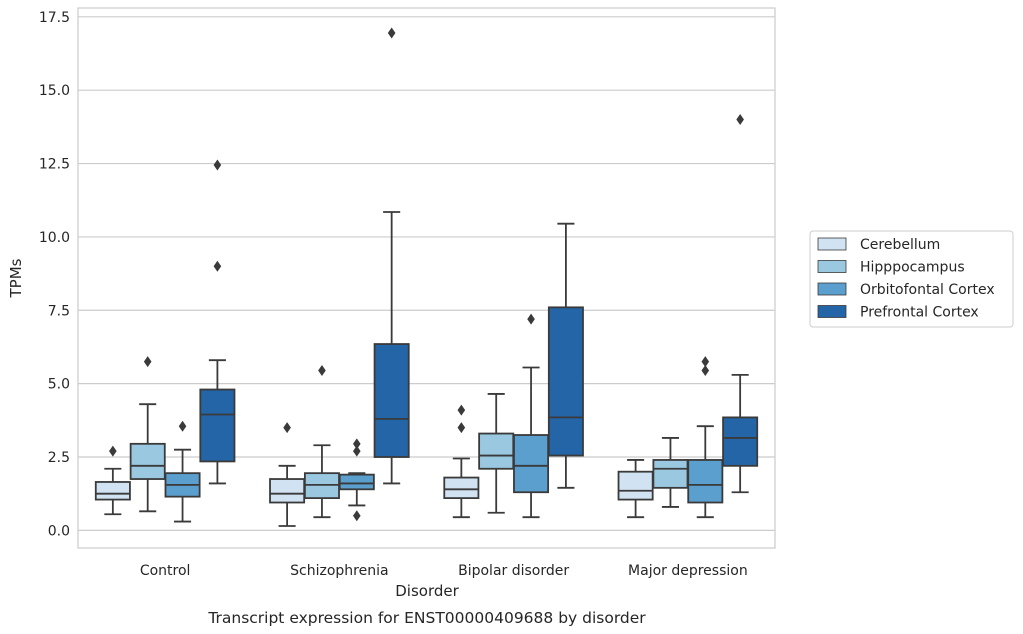  What do you see at coordinates (54, 165) in the screenshot?
I see `y-tick-label: 12.5` at bounding box center [54, 165].